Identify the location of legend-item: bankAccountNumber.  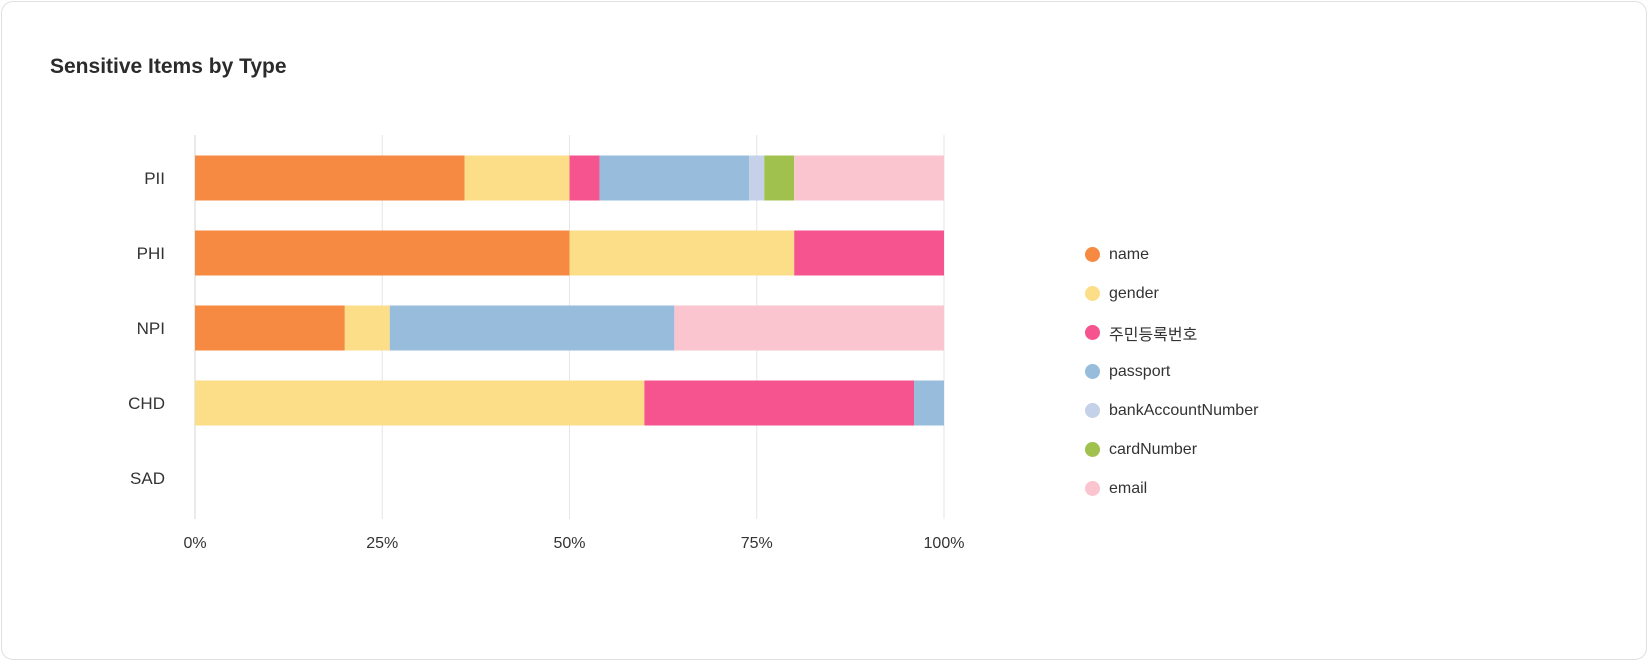
(1171, 410).